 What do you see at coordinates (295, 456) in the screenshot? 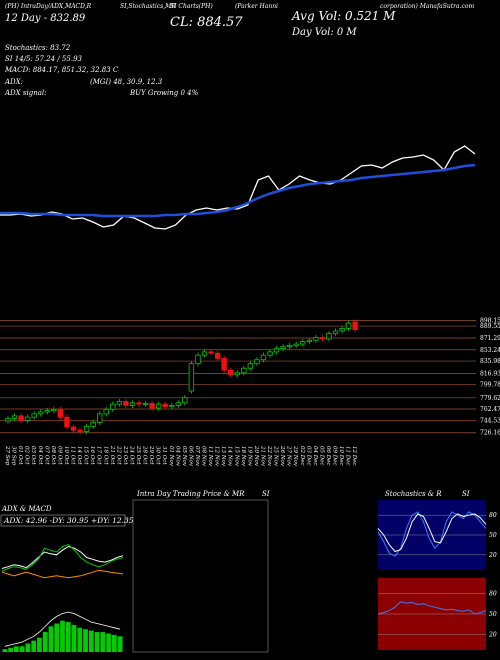
I see `x-tick-label: 29 Nov` at bounding box center [295, 456].